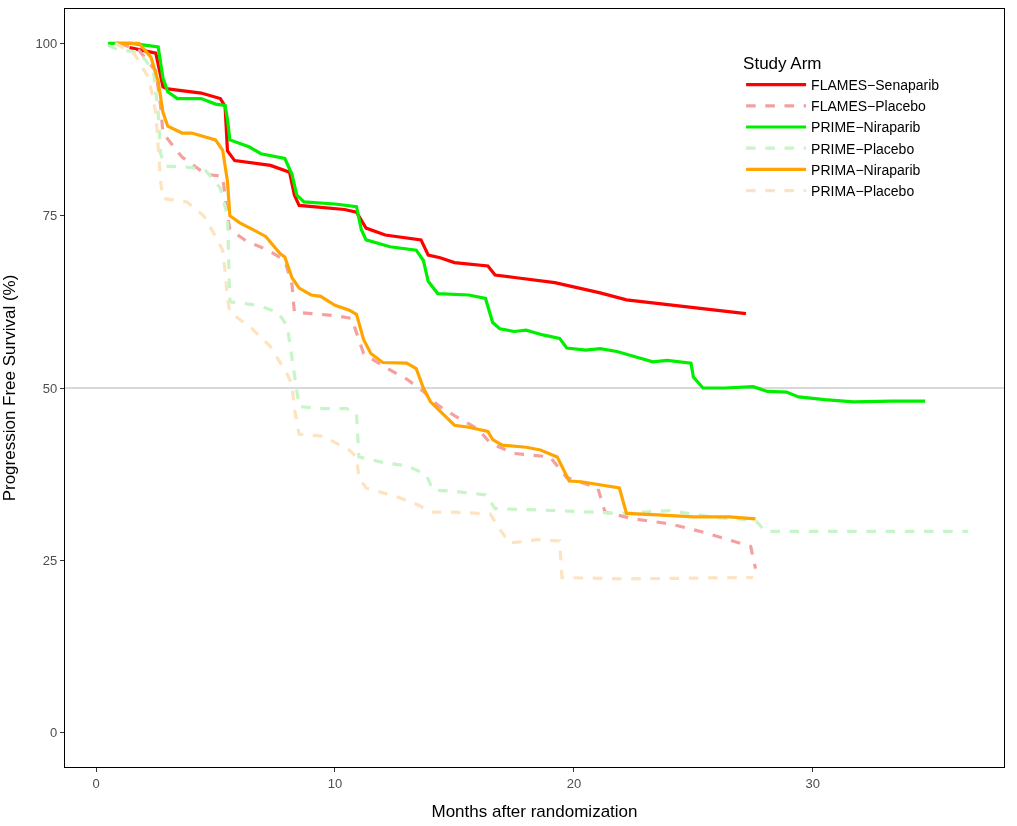  Describe the element at coordinates (335, 783) in the screenshot. I see `x-tick-label: 10` at that location.